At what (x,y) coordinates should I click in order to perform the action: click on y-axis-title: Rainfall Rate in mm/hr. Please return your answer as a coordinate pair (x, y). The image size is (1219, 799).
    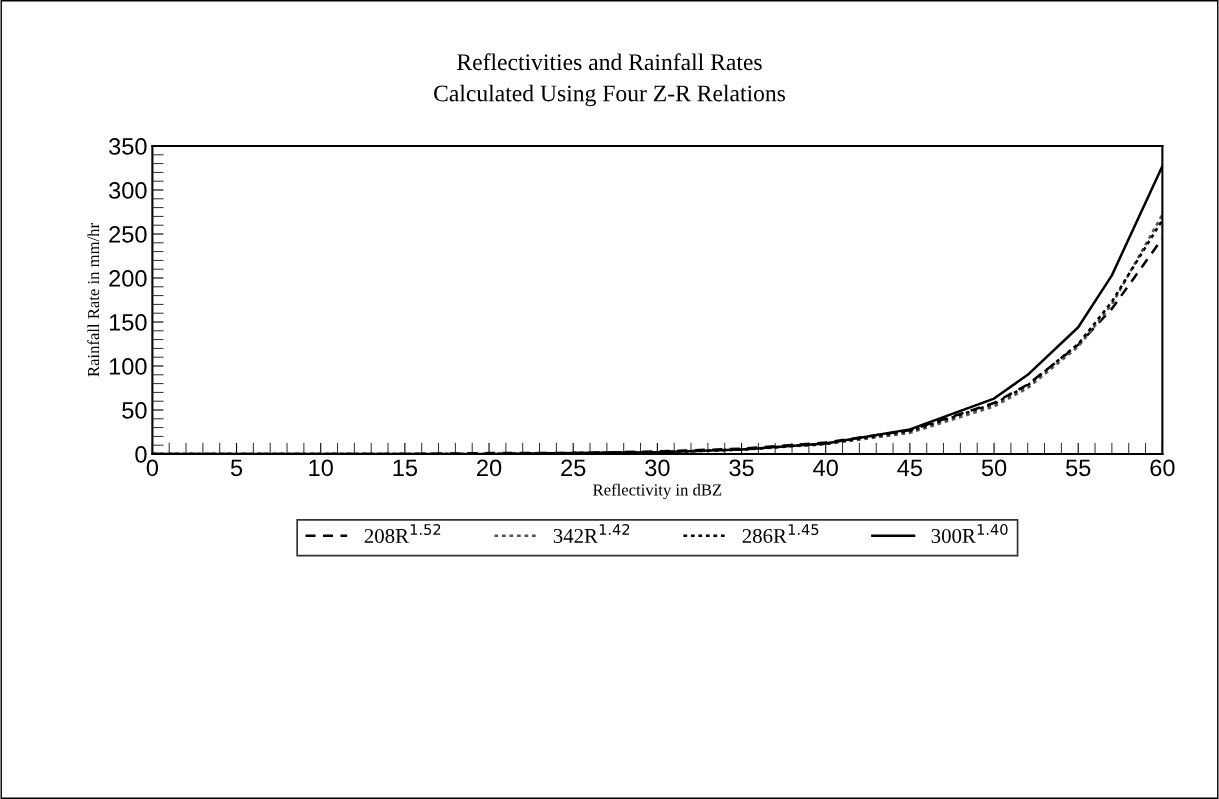
    Looking at the image, I should click on (93, 300).